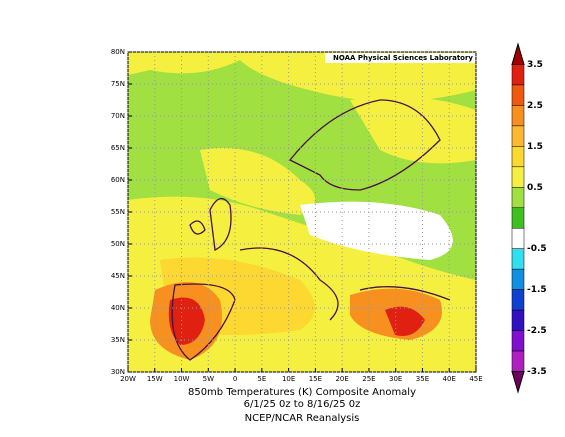  What do you see at coordinates (535, 106) in the screenshot?
I see `colorbar-label: 2.5` at bounding box center [535, 106].